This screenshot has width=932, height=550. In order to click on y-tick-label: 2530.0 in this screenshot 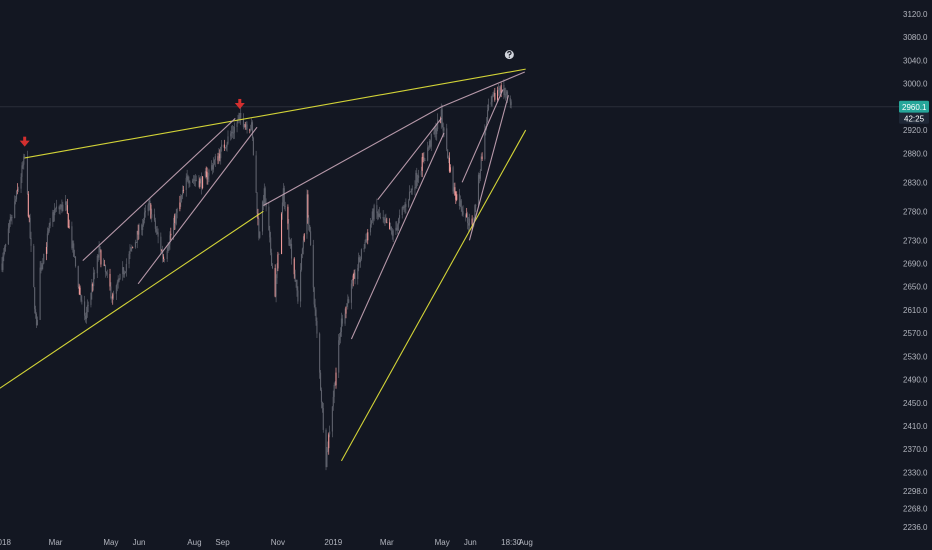, I will do `click(915, 356)`.